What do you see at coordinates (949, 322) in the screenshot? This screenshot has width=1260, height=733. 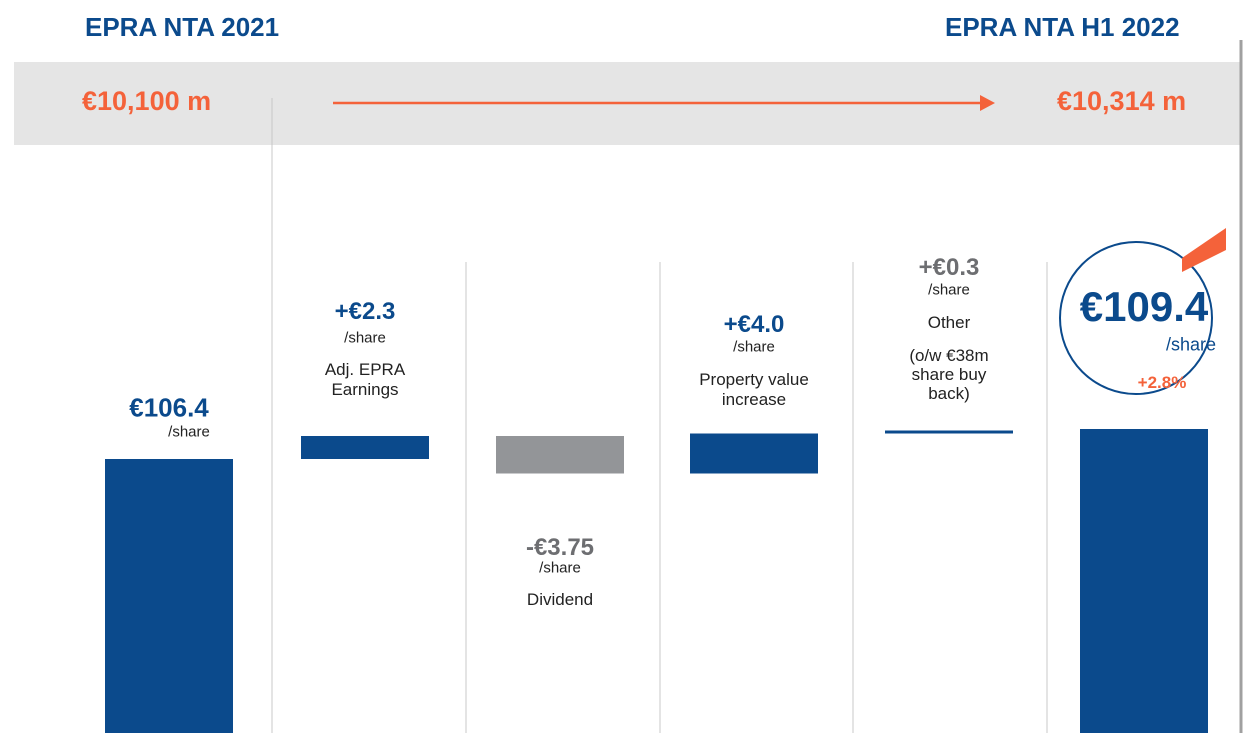 I see `category-label: Other` at bounding box center [949, 322].